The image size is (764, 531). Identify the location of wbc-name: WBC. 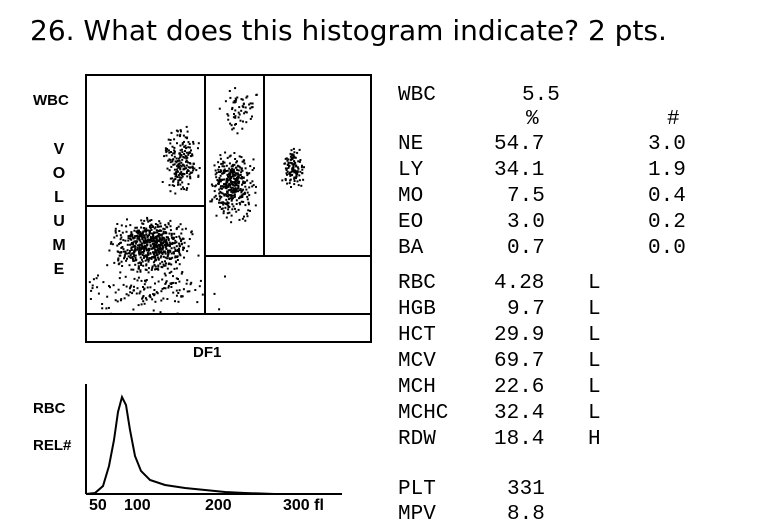
(417, 95).